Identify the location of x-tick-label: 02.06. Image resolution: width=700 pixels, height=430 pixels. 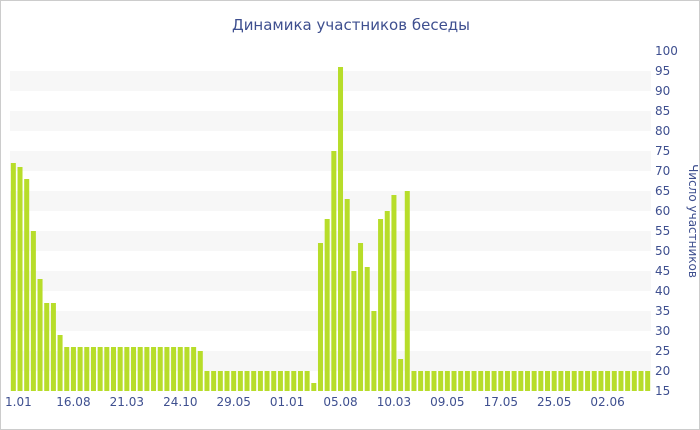
(607, 402).